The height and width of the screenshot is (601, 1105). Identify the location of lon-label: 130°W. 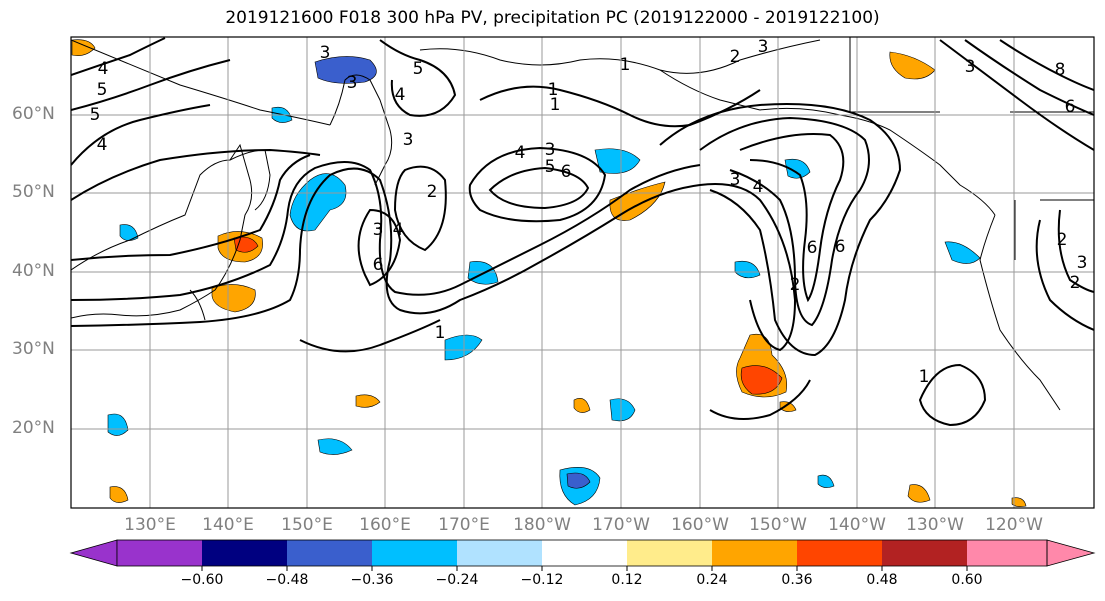
(935, 525).